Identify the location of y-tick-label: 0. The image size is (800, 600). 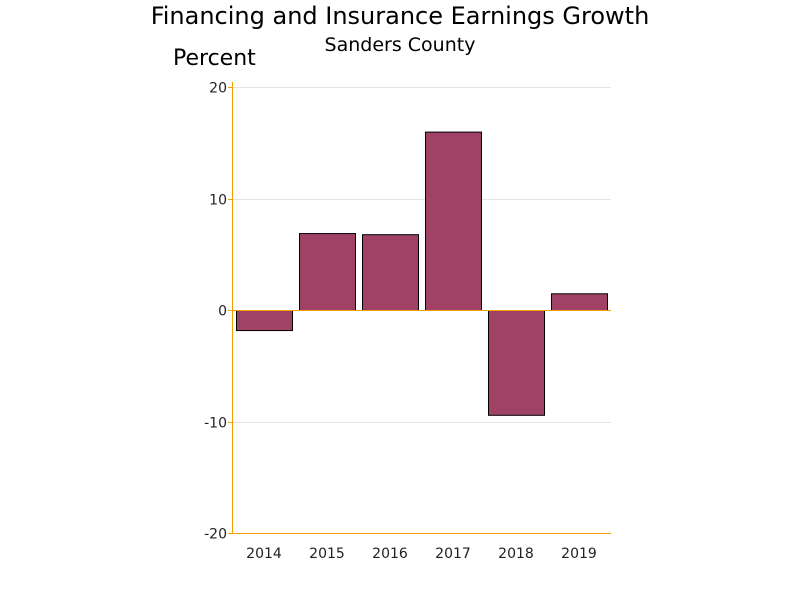
(222, 312).